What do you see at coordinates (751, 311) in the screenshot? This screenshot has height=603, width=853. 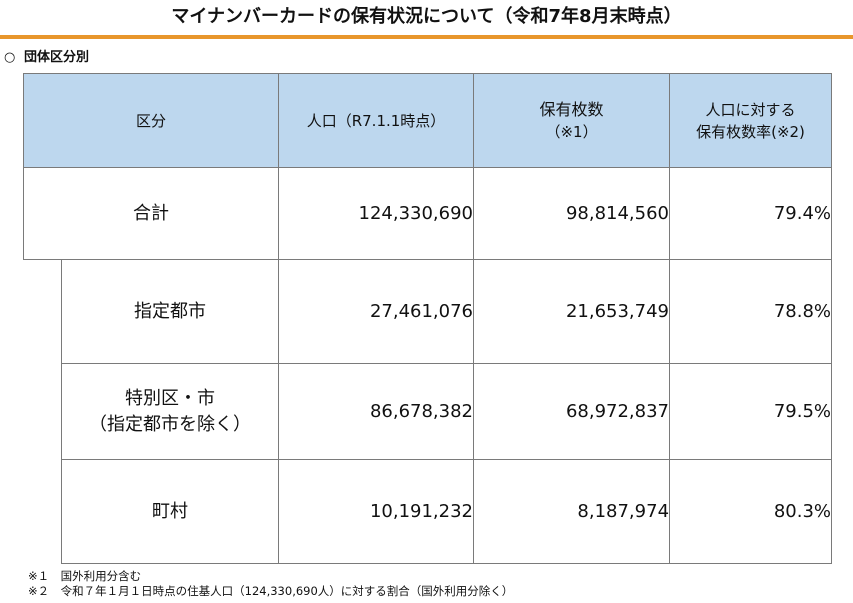 I see `rate-cell: 78.8%` at bounding box center [751, 311].